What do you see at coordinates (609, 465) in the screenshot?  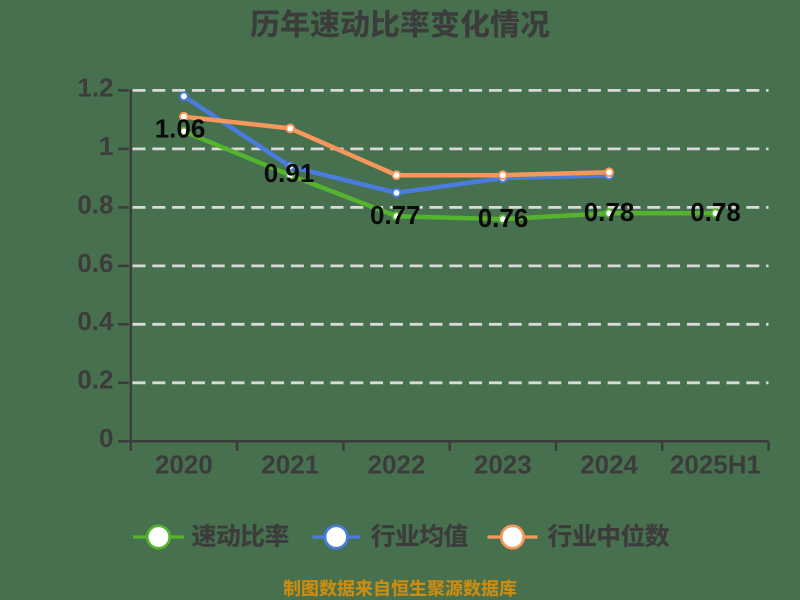 I see `svg-text: 2024` at bounding box center [609, 465].